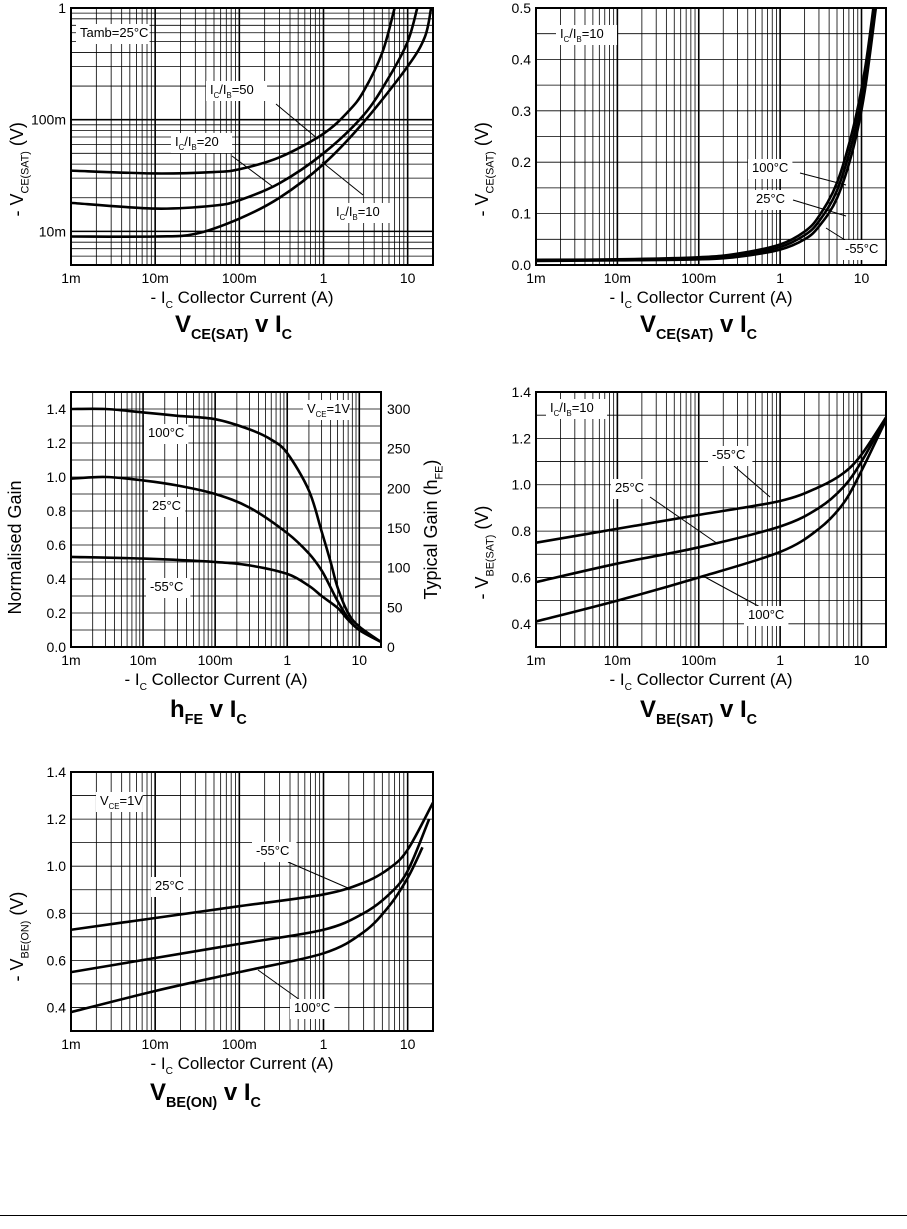 Image resolution: width=907 pixels, height=1229 pixels. I want to click on text-part: Typical Gain (h, so click(431, 539).